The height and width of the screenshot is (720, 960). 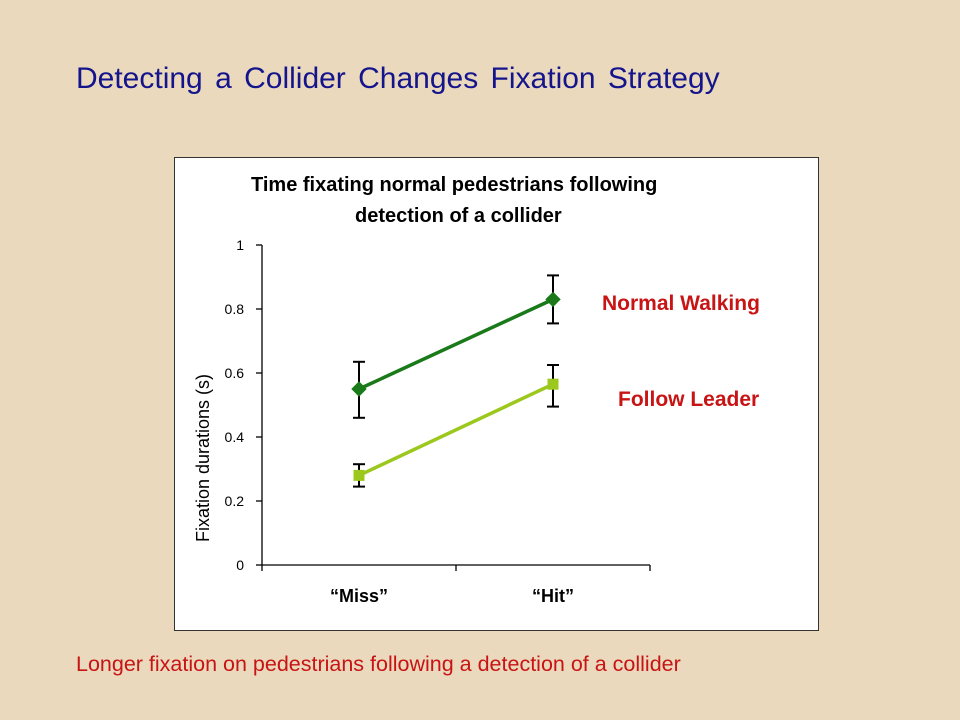 What do you see at coordinates (681, 303) in the screenshot?
I see `legend-label: Normal Walking` at bounding box center [681, 303].